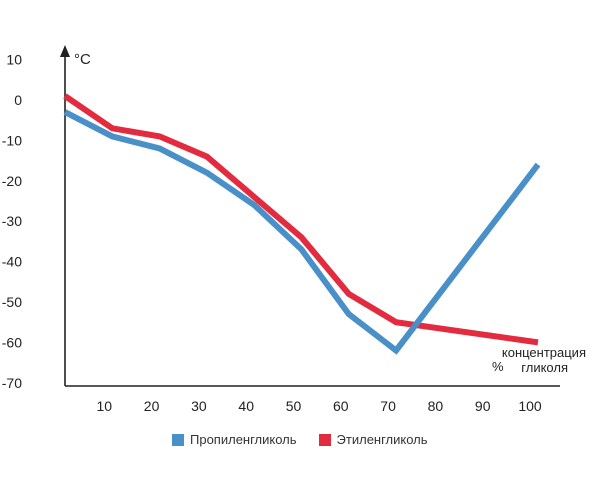 This screenshot has width=600, height=483. I want to click on y-axis-arrow, so click(65, 51).